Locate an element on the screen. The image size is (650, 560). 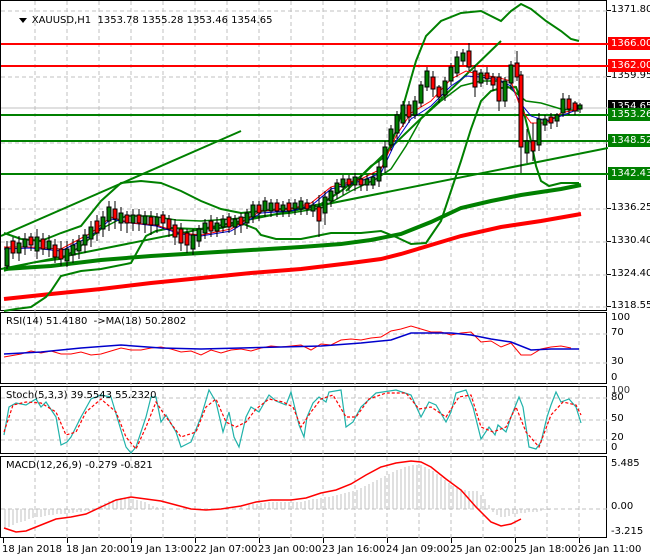
rsi-scale: 100 70 30 0 is located at coordinates (628, 348).